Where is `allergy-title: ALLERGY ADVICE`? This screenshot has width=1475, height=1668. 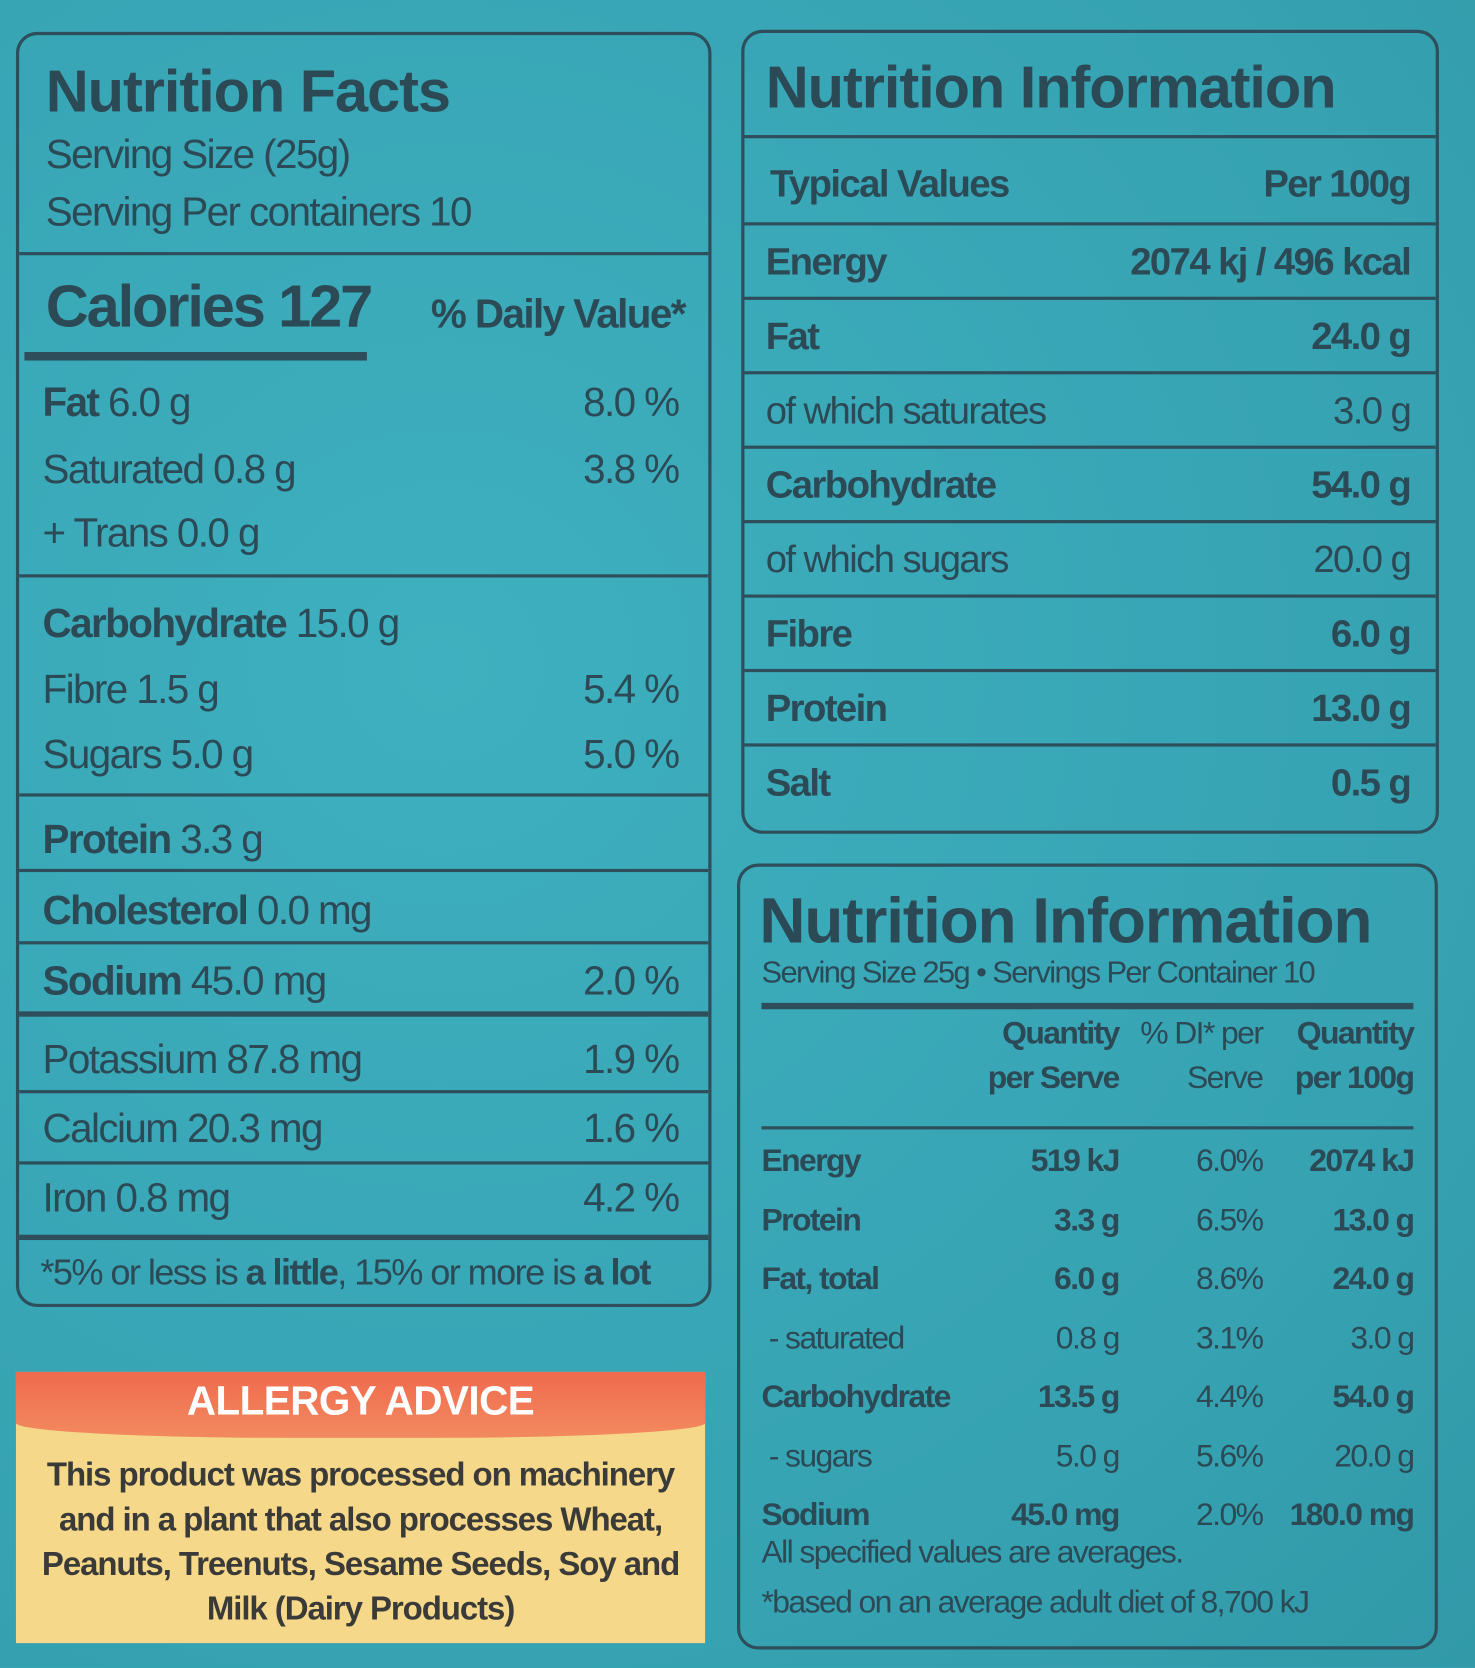 allergy-title: ALLERGY ADVICE is located at coordinates (360, 1402).